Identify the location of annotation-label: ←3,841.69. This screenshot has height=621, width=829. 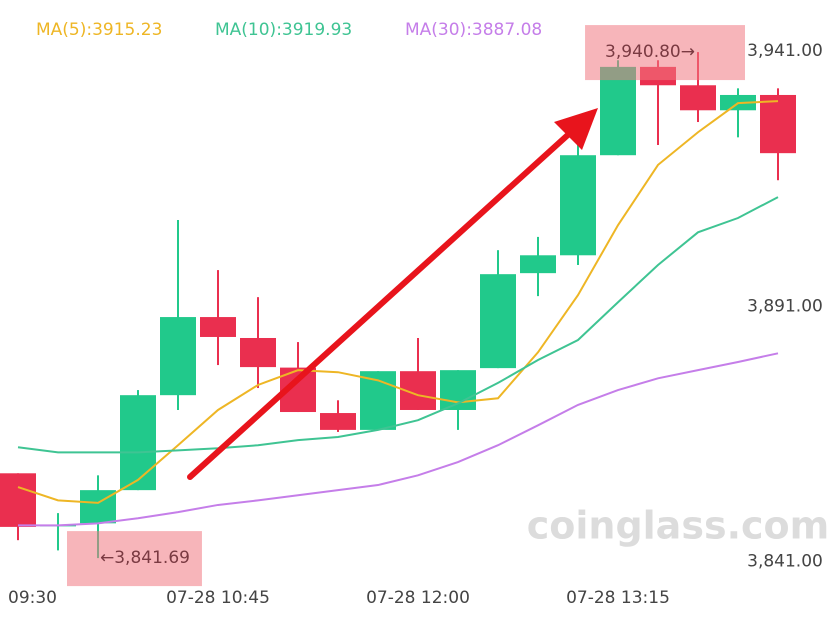
(145, 558).